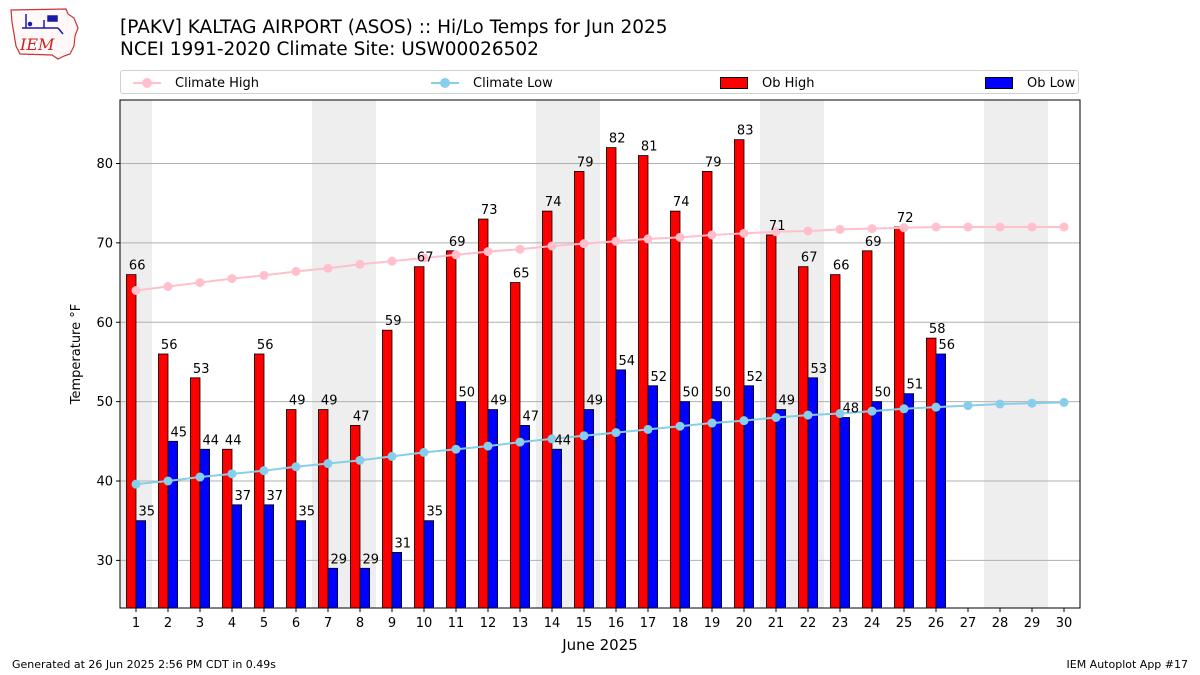  I want to click on climate-high-line, so click(599, 259).